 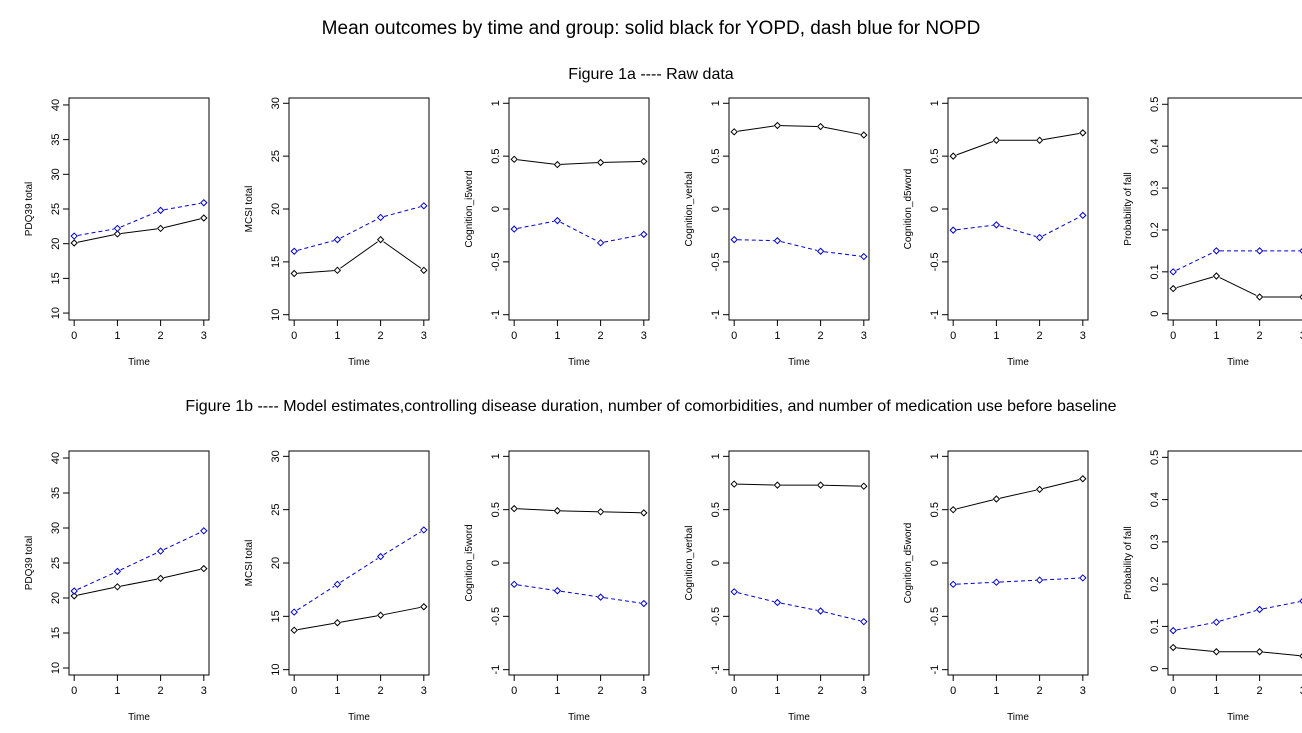 I want to click on y-axis-label: Cognition_d5word, so click(x=908, y=563).